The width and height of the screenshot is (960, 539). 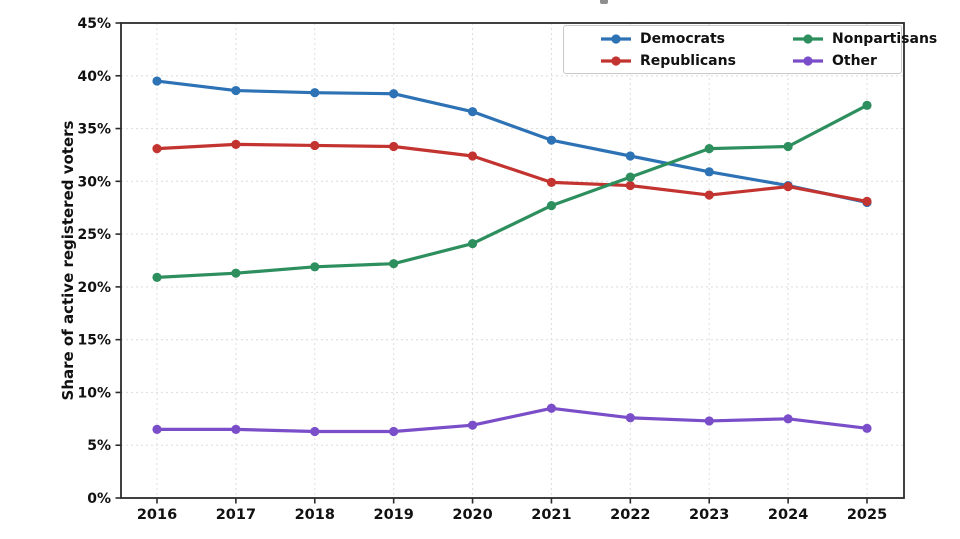 I want to click on data-point-republicans-2023, so click(x=709, y=195).